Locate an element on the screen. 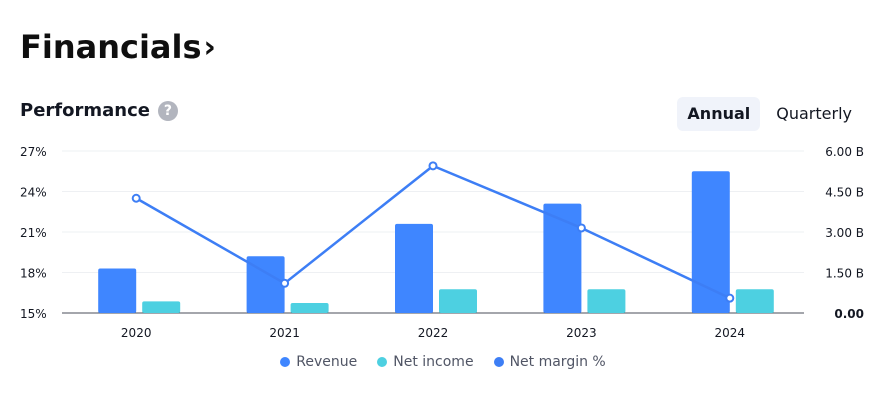 The image size is (886, 402). x-tick-label: 2024 is located at coordinates (730, 333).